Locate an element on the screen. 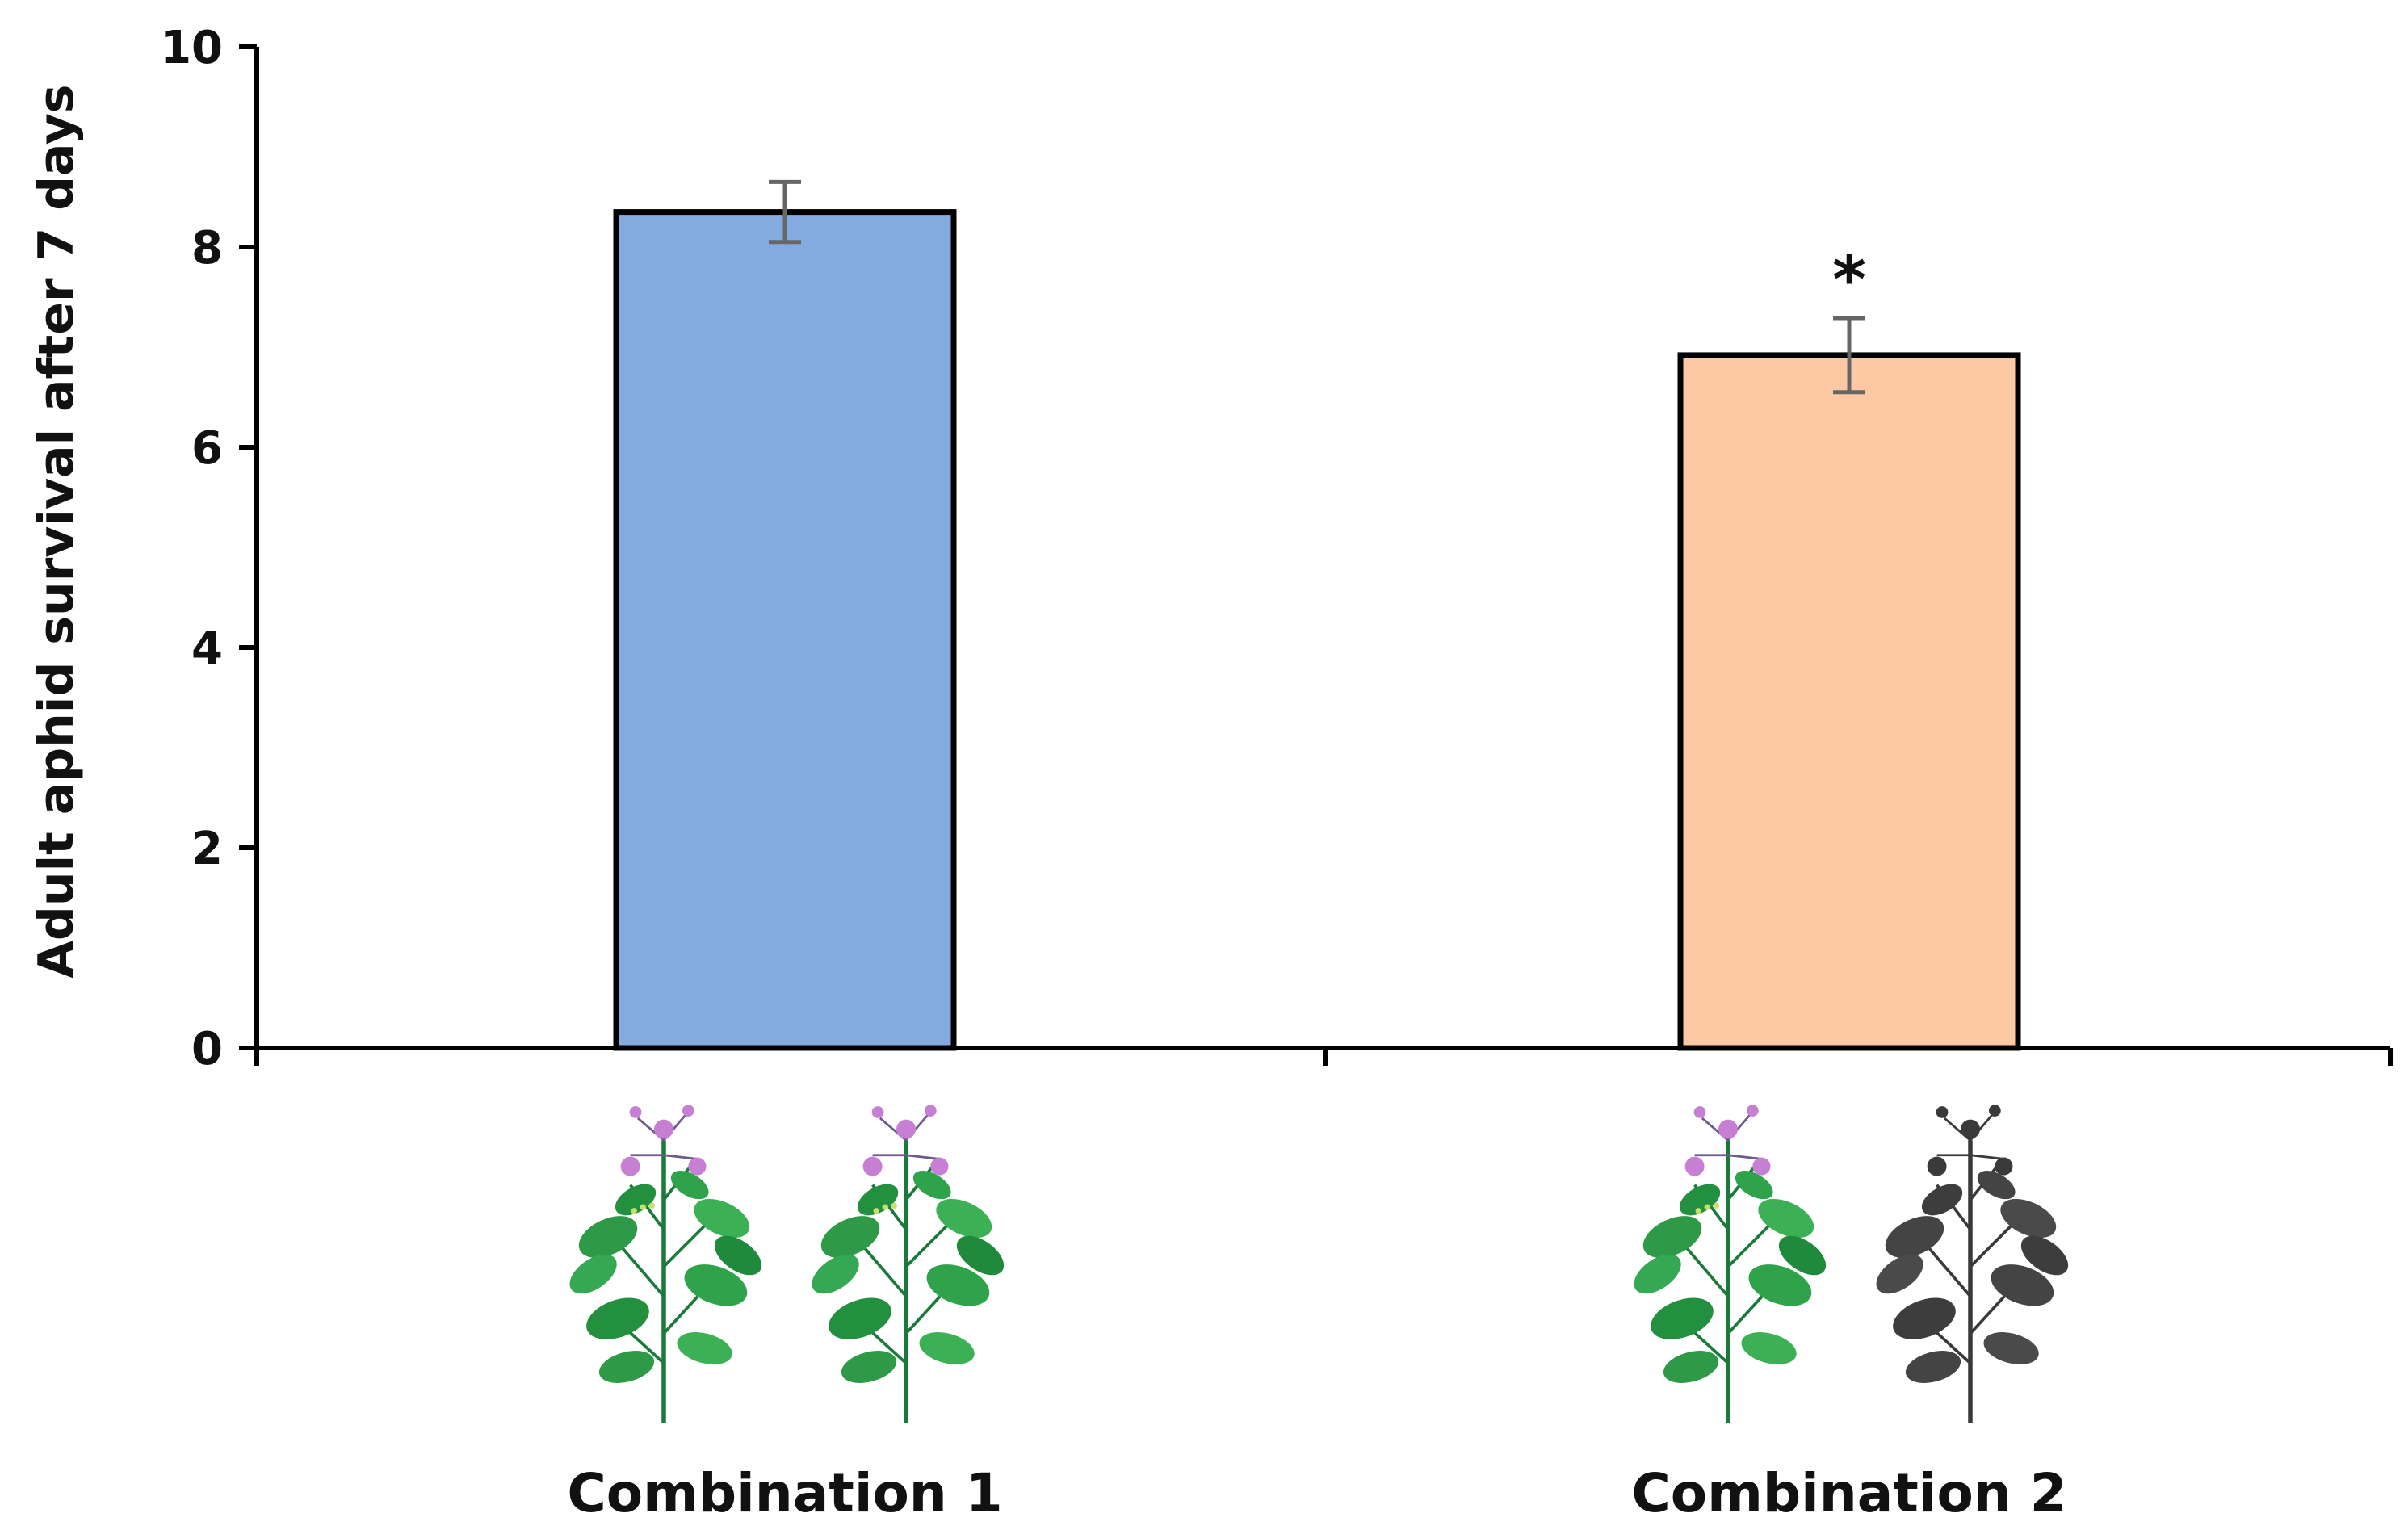  y-tick-label: 0 is located at coordinates (207, 1049).